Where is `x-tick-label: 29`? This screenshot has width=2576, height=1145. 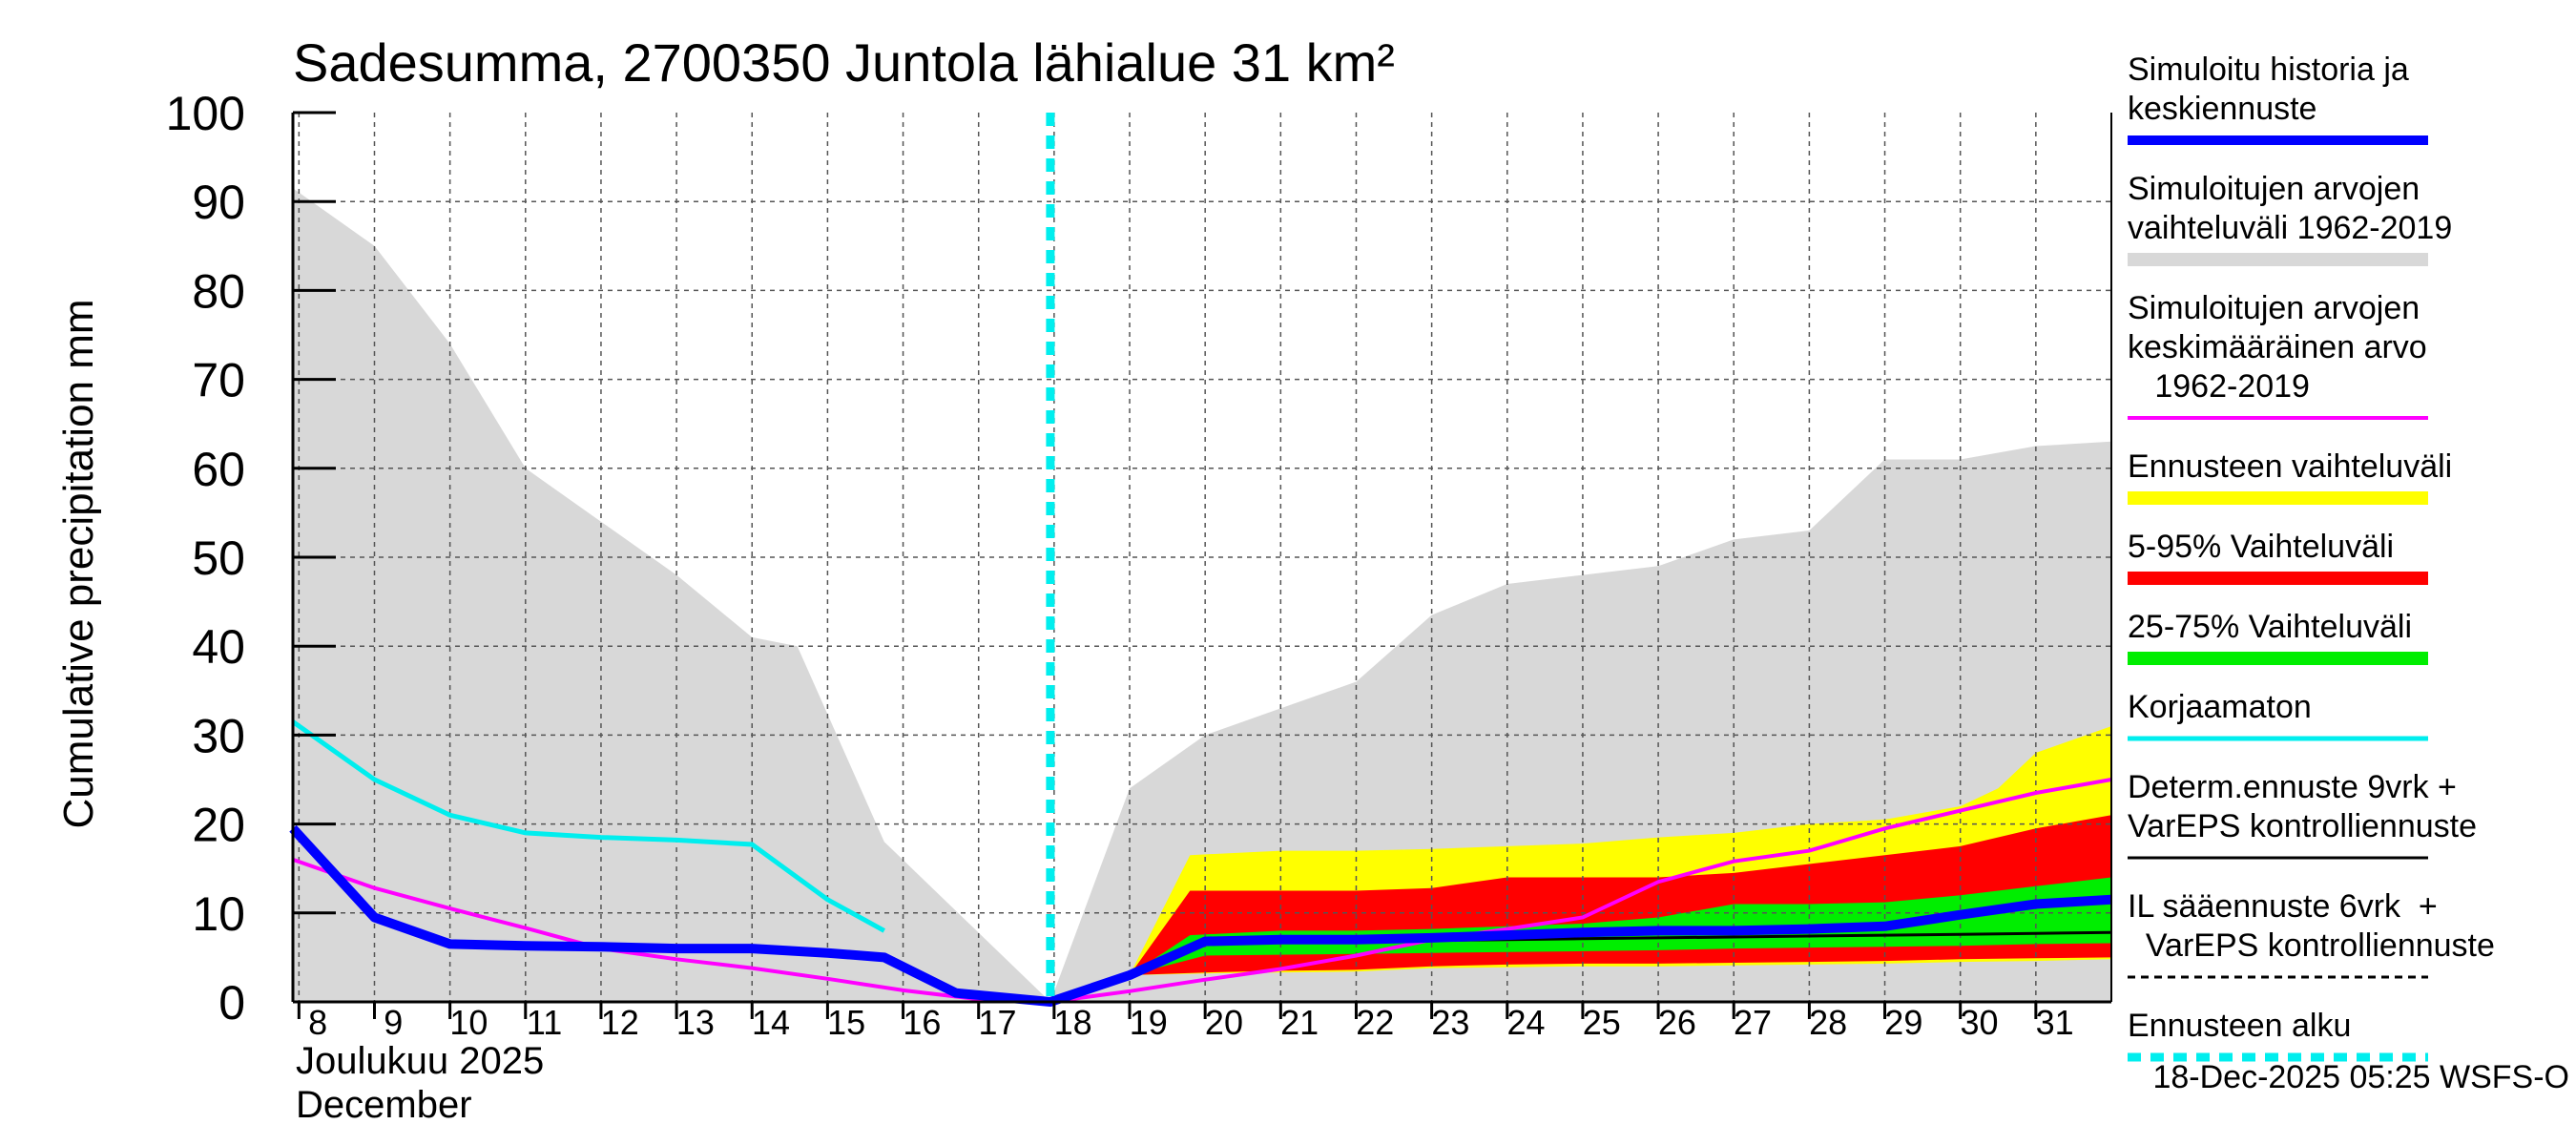 x-tick-label: 29 is located at coordinates (1903, 1022).